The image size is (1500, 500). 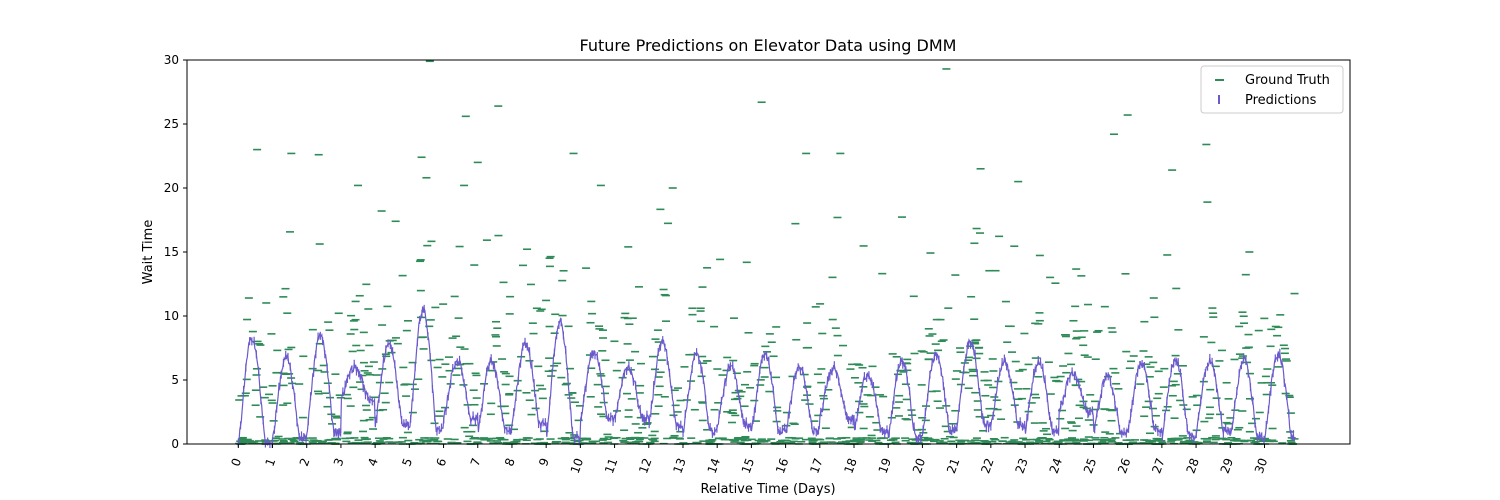 I want to click on x-tick-label: 11, so click(x=611, y=465).